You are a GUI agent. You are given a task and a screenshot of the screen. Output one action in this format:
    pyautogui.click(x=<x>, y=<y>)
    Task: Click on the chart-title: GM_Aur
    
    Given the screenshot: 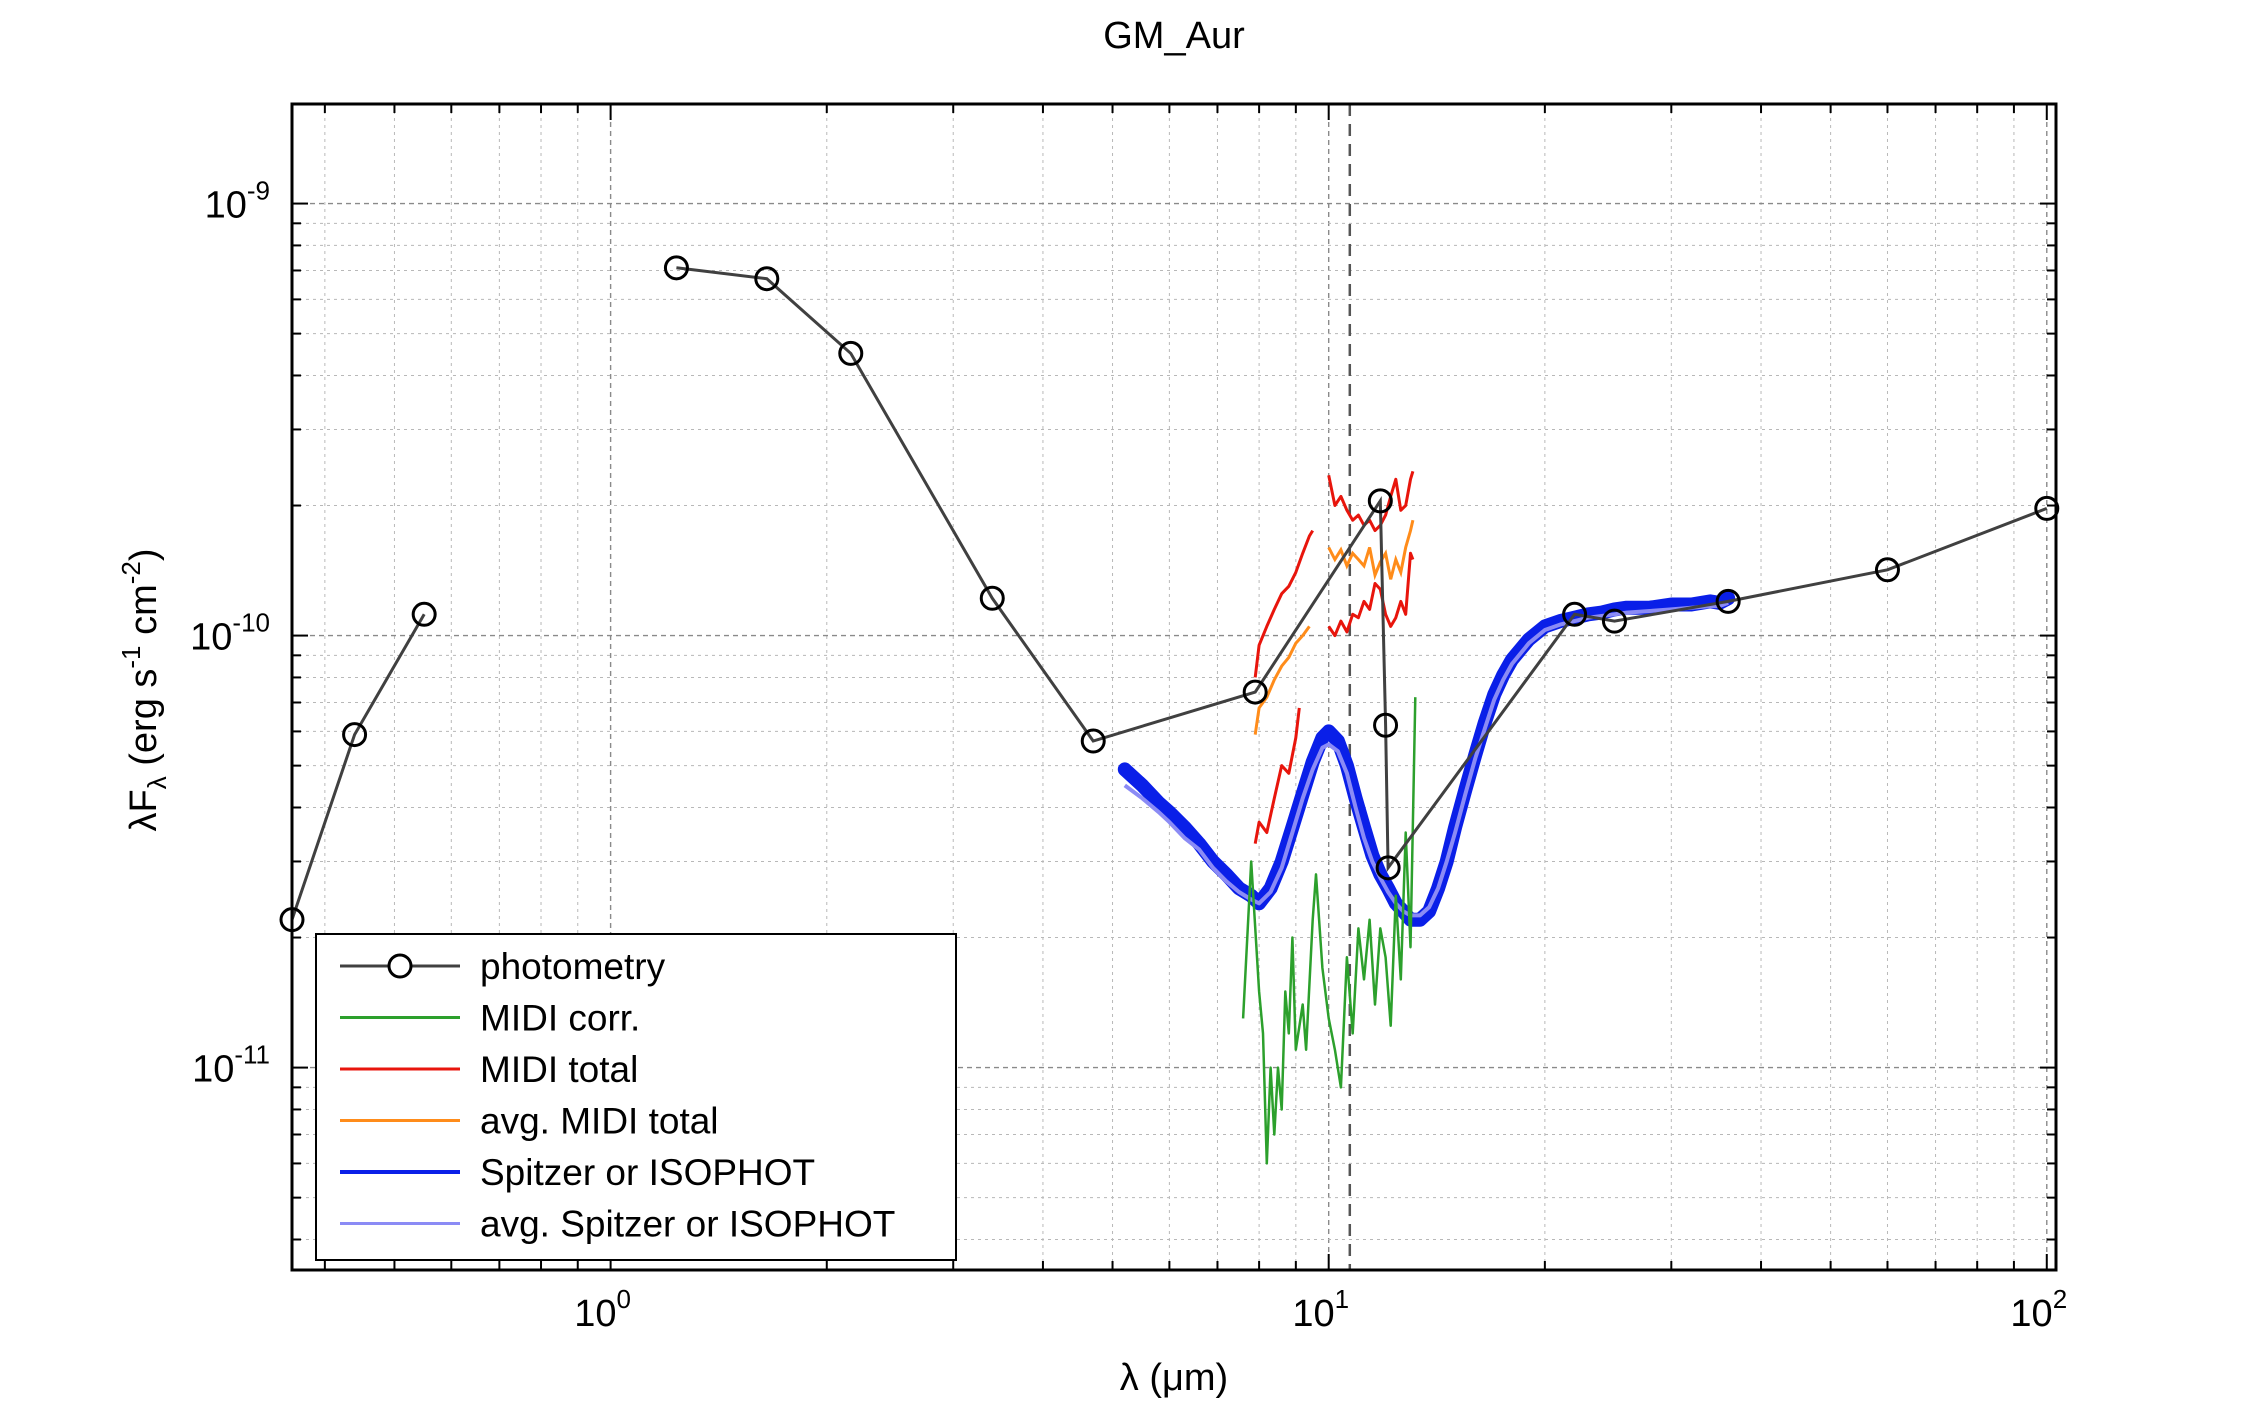 What is the action you would take?
    pyautogui.click(x=1174, y=36)
    